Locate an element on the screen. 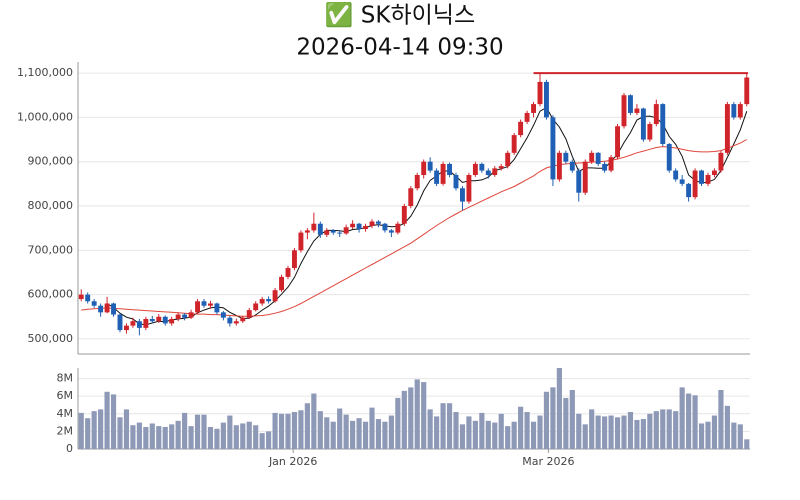 Image resolution: width=800 pixels, height=500 pixels. chart-title: ✅ SK하이닉스 is located at coordinates (400, 15).